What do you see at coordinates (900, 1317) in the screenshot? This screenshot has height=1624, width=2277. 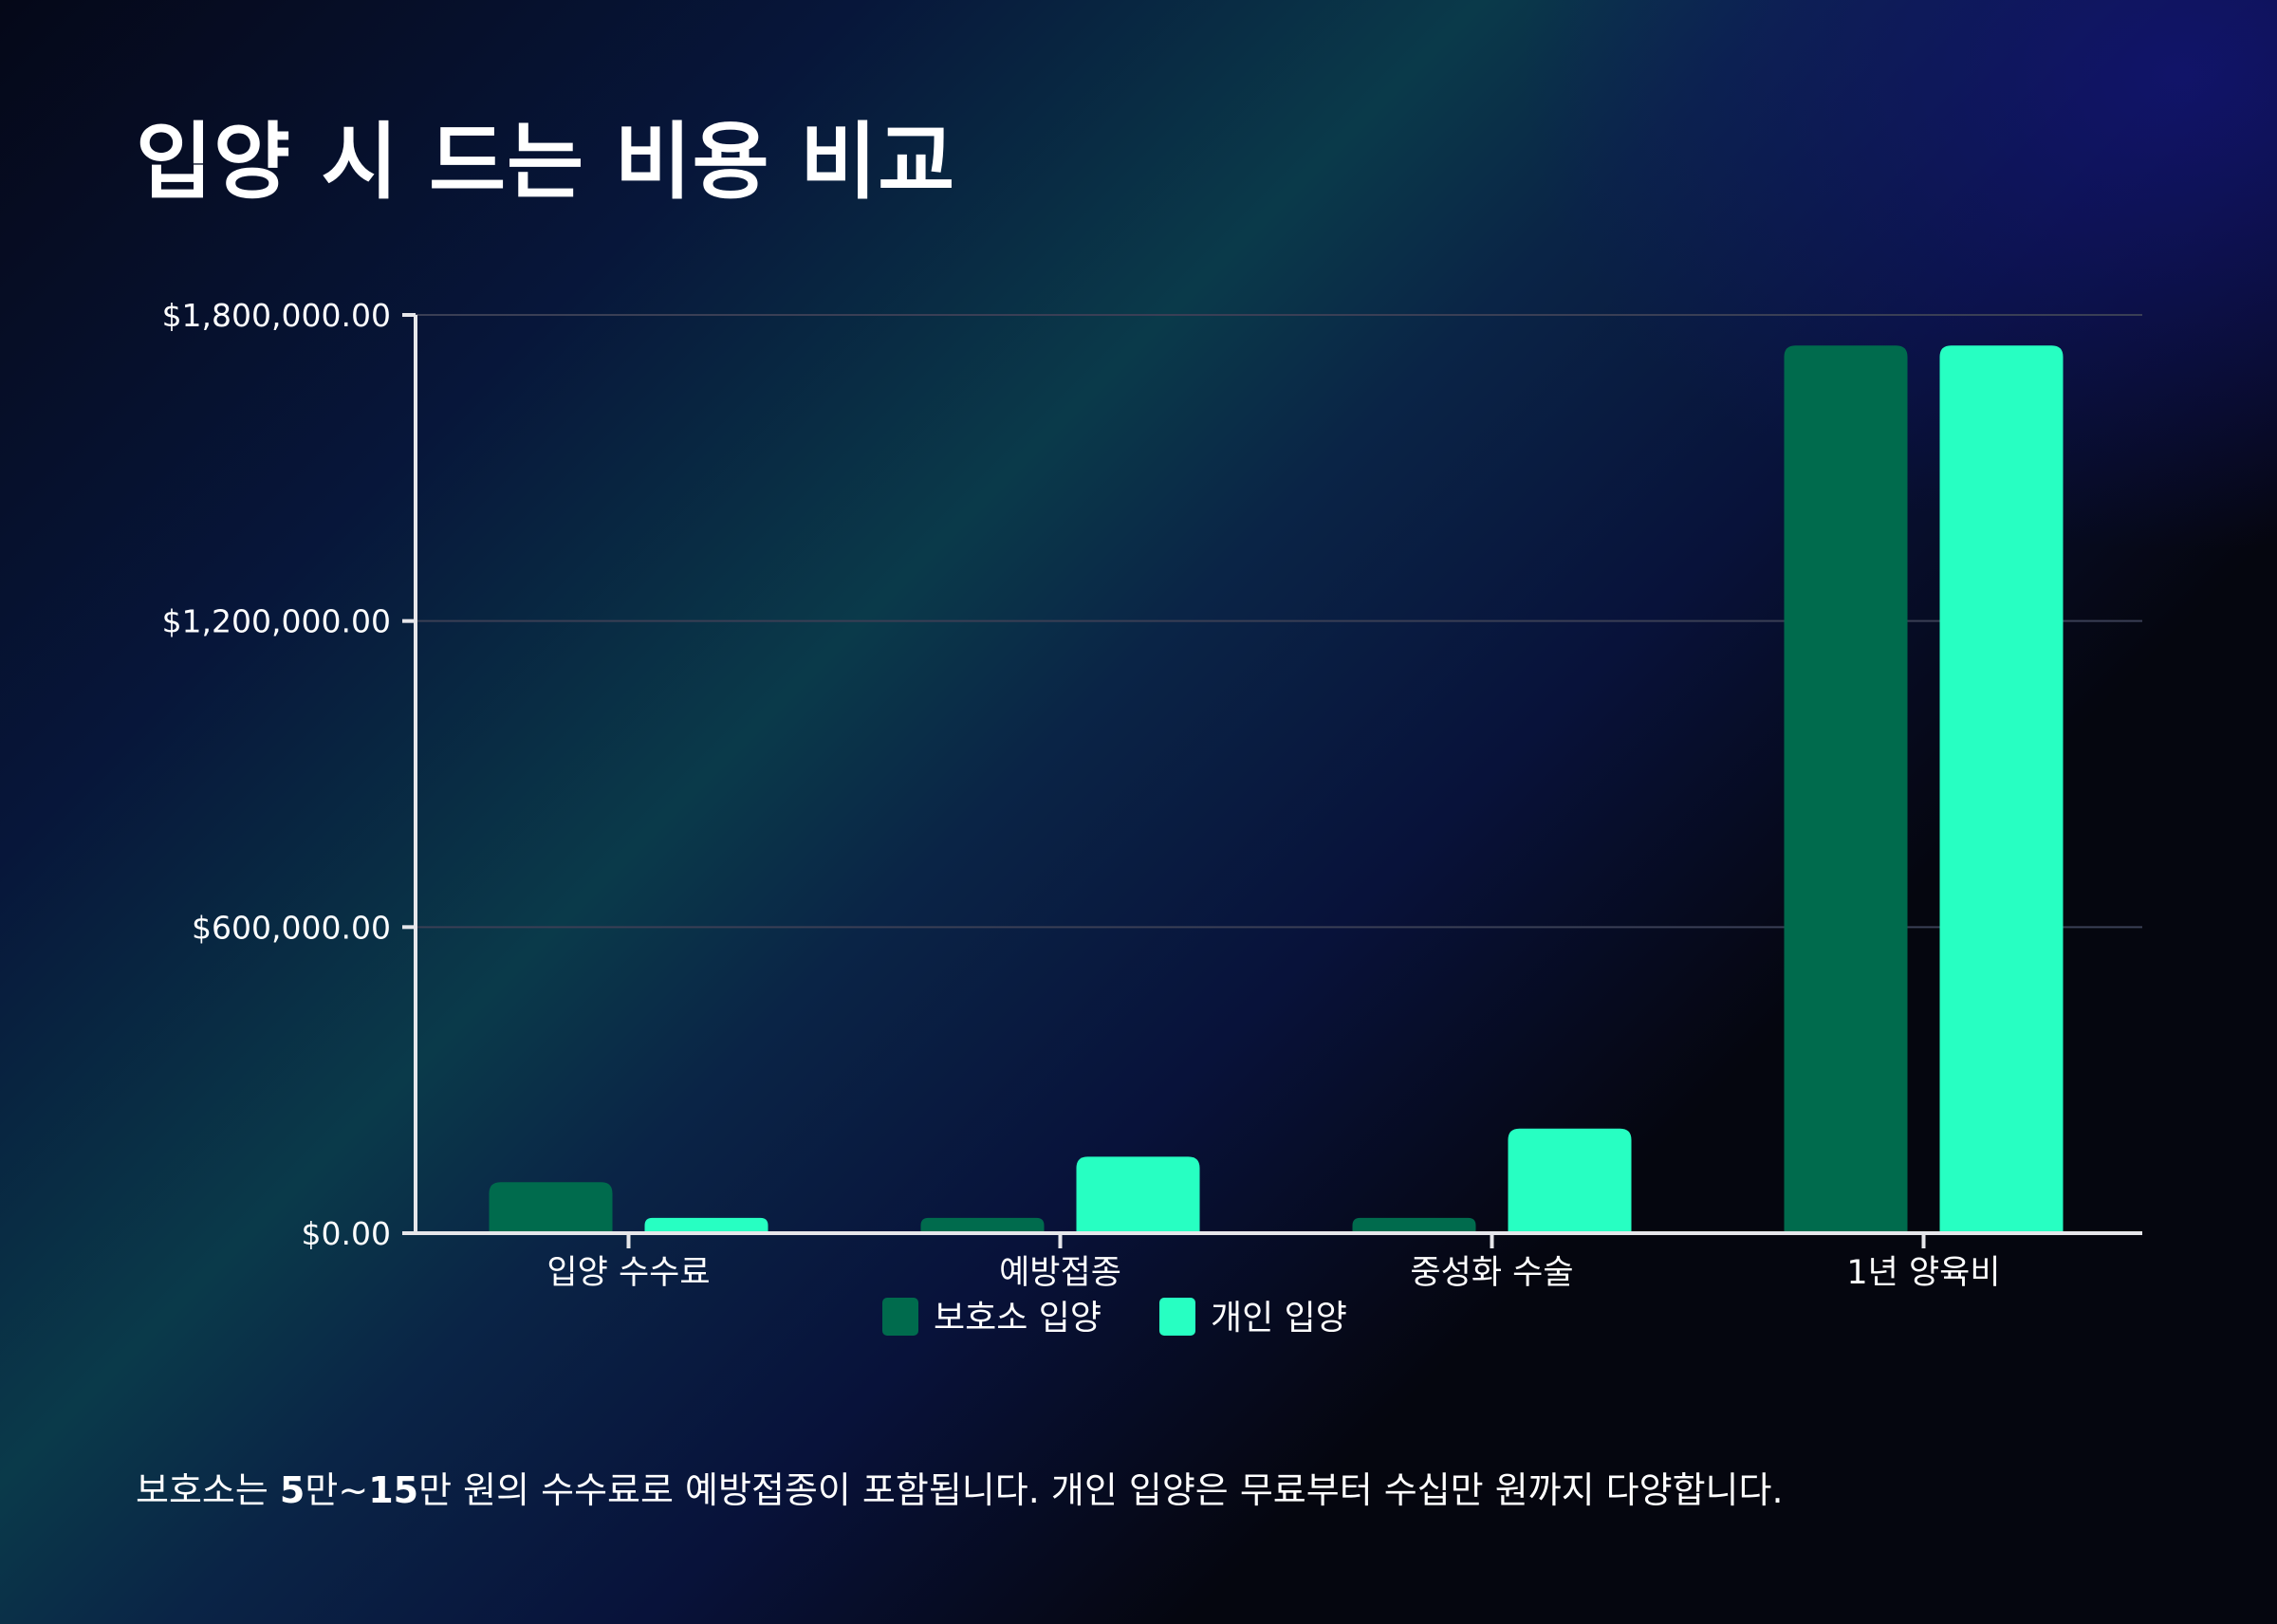 I see `legend-swatch-shelter` at bounding box center [900, 1317].